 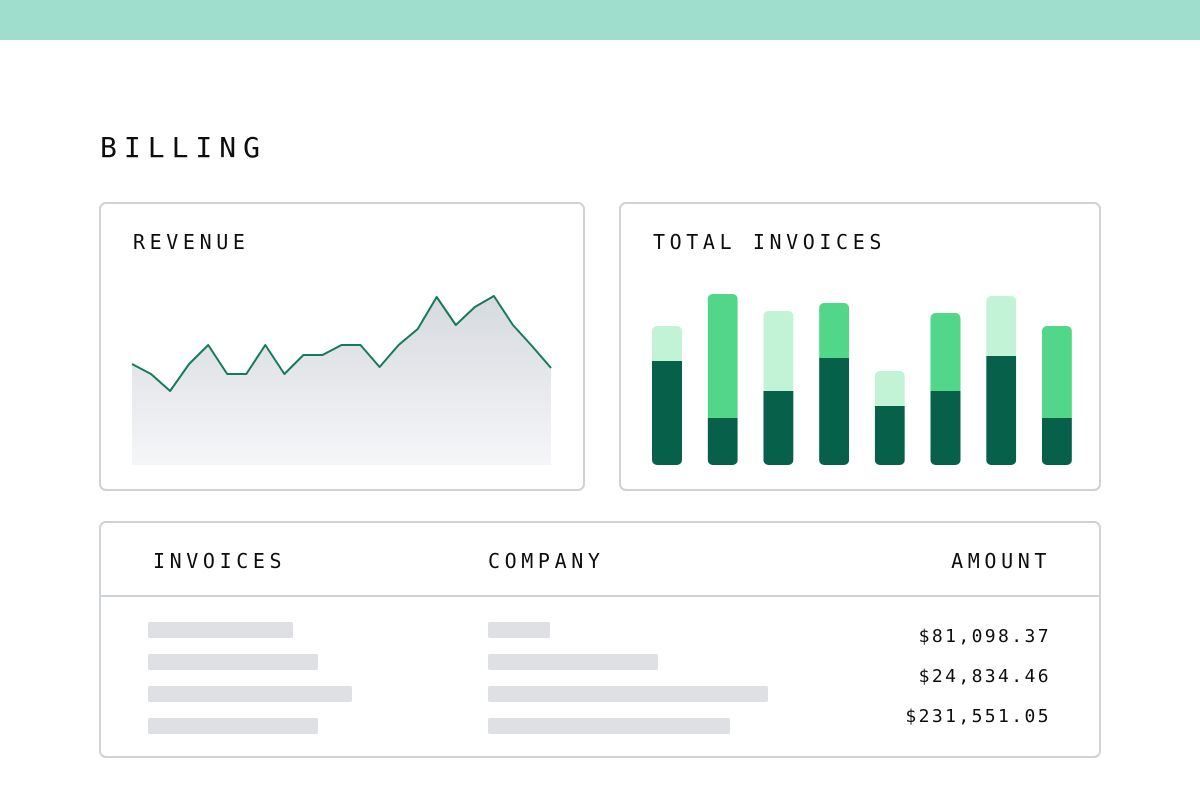 I want to click on column-header-invoices: INVOICES, so click(x=220, y=561).